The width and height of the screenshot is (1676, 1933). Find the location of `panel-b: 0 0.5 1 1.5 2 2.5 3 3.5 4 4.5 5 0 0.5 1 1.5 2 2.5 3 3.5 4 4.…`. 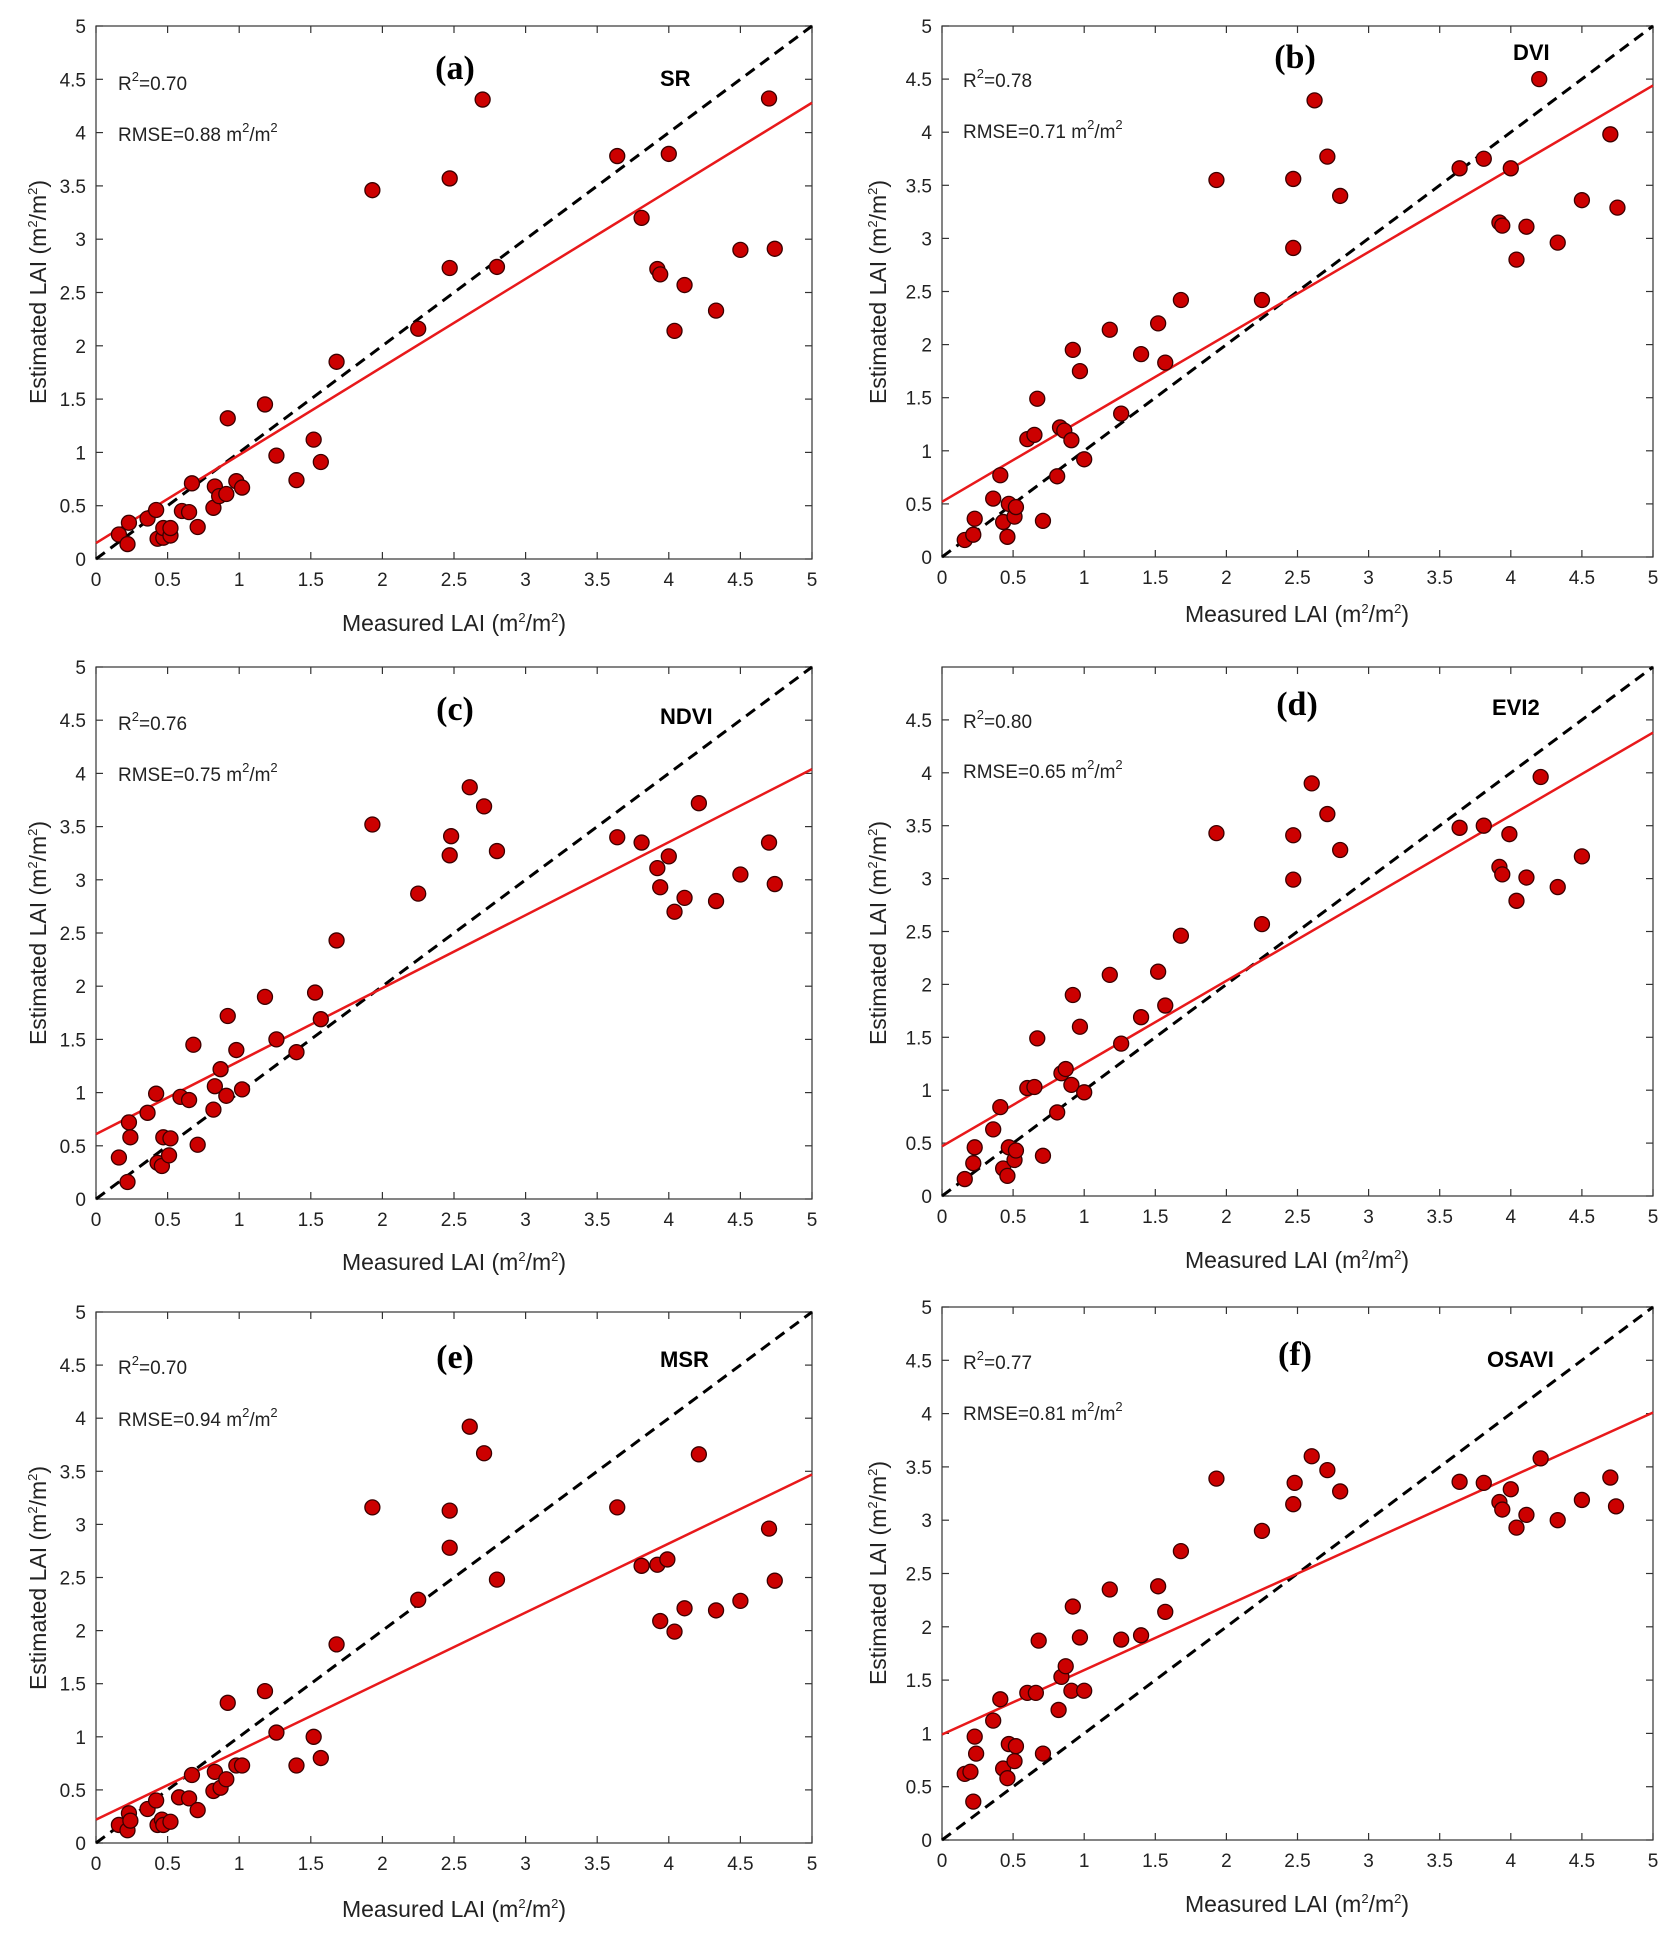

panel-b: 0 0.5 1 1.5 2 2.5 3 3.5 4 4.5 5 0 0.5 1 1.5 2 2.5 3 3.5 4 4.… is located at coordinates (1261, 322).